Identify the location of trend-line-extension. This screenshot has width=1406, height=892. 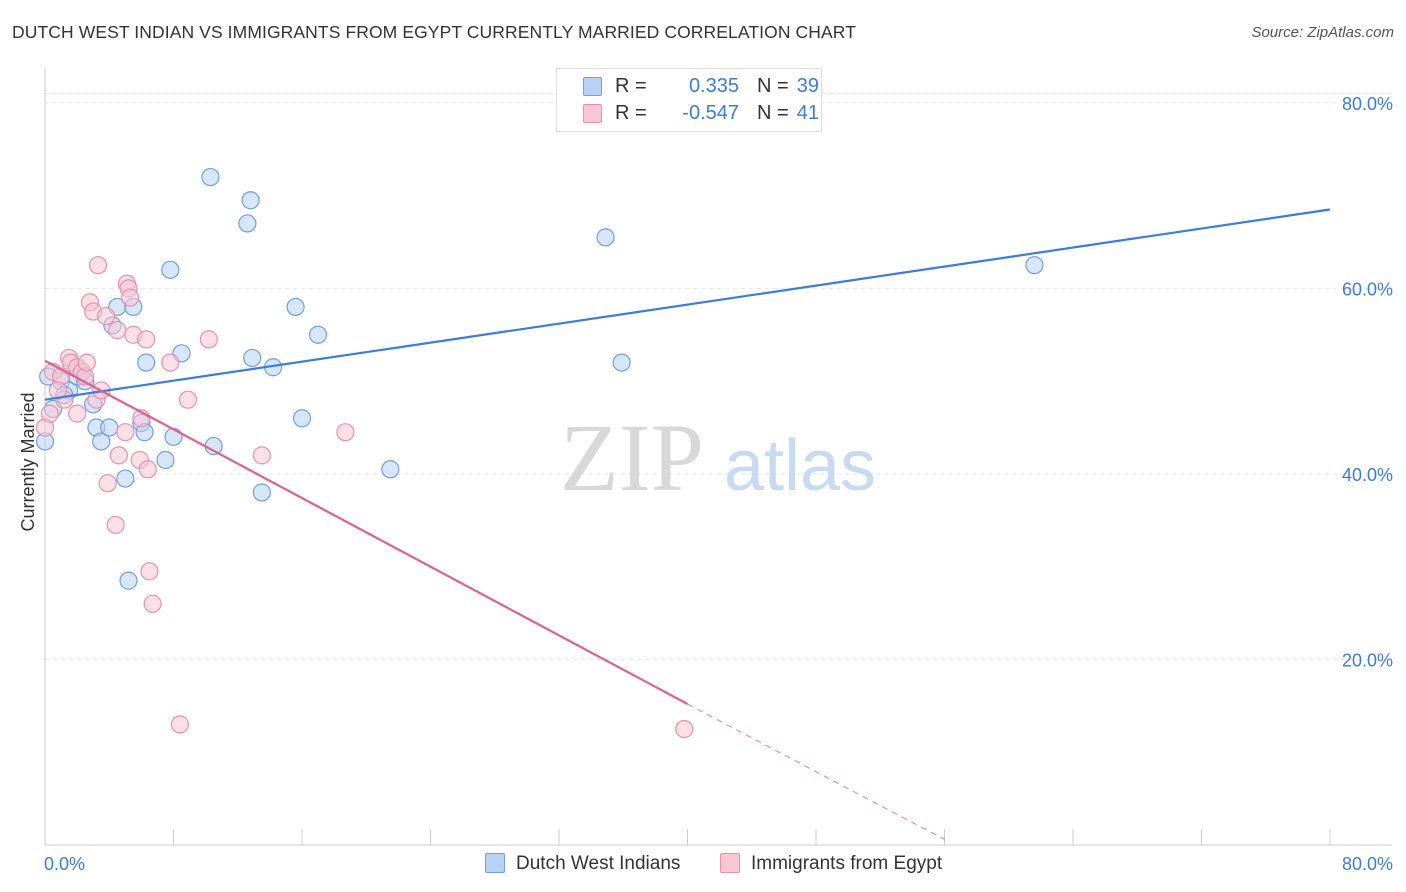
(816, 771).